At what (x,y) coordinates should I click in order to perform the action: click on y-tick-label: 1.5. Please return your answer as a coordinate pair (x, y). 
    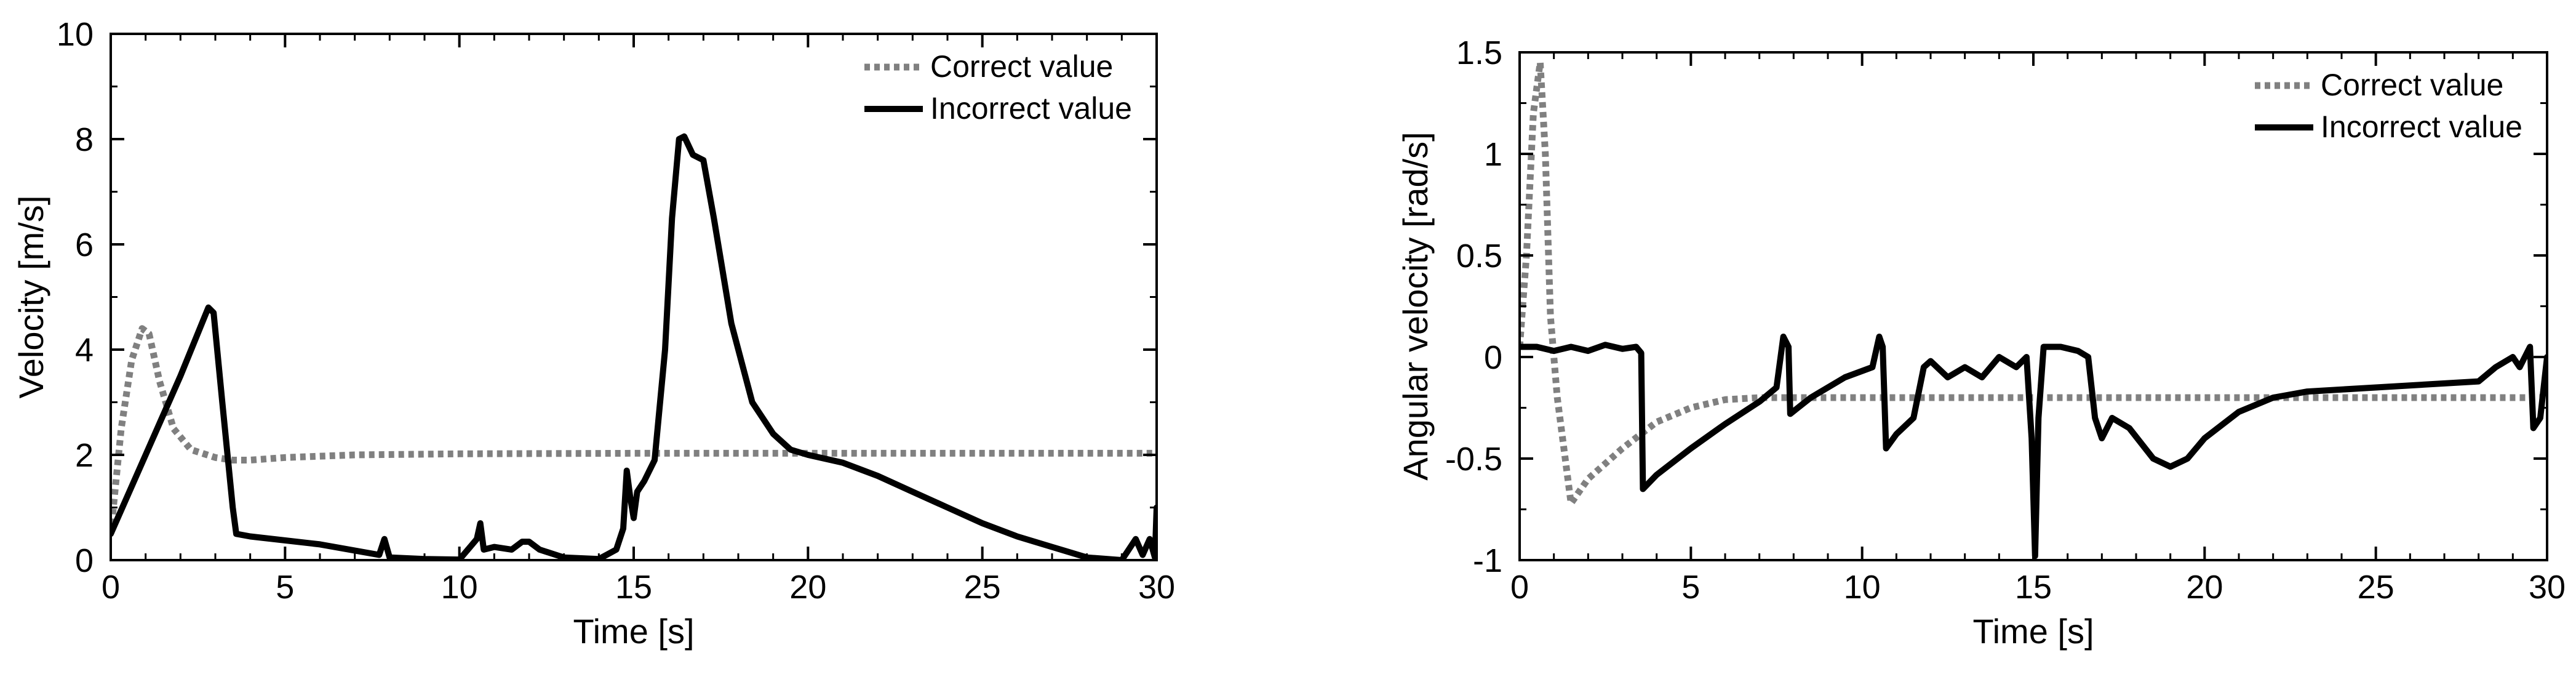
    Looking at the image, I should click on (1479, 52).